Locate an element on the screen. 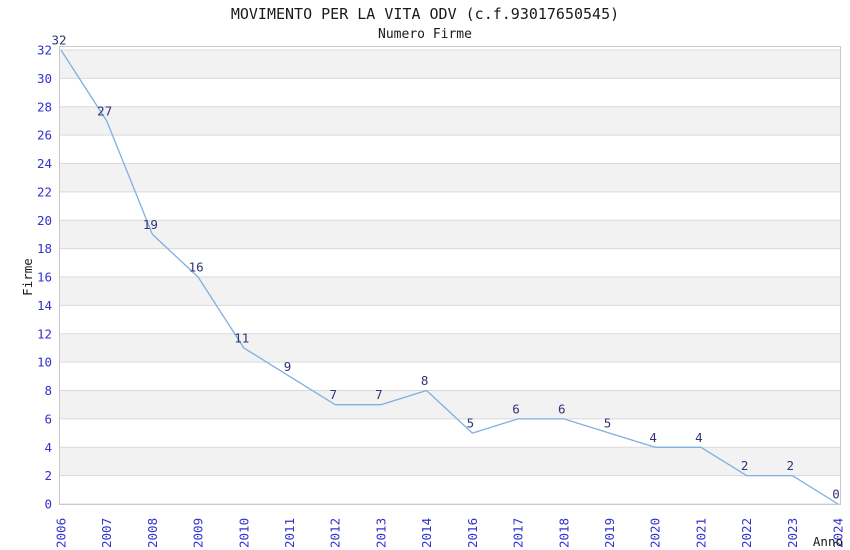 Image resolution: width=850 pixels, height=550 pixels. point-label: 11 is located at coordinates (241, 337).